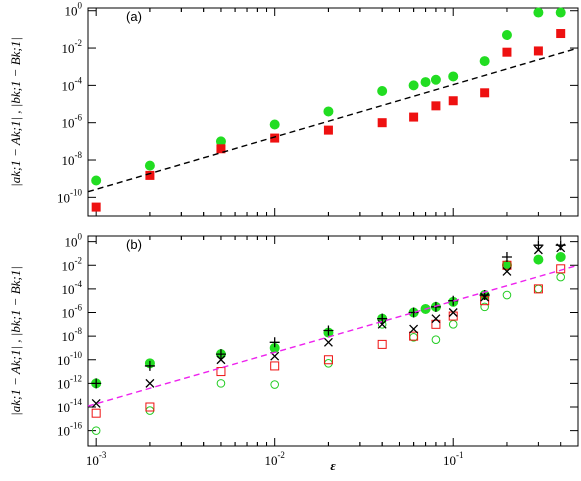  What do you see at coordinates (333, 465) in the screenshot?
I see `x-axis-label: ε` at bounding box center [333, 465].